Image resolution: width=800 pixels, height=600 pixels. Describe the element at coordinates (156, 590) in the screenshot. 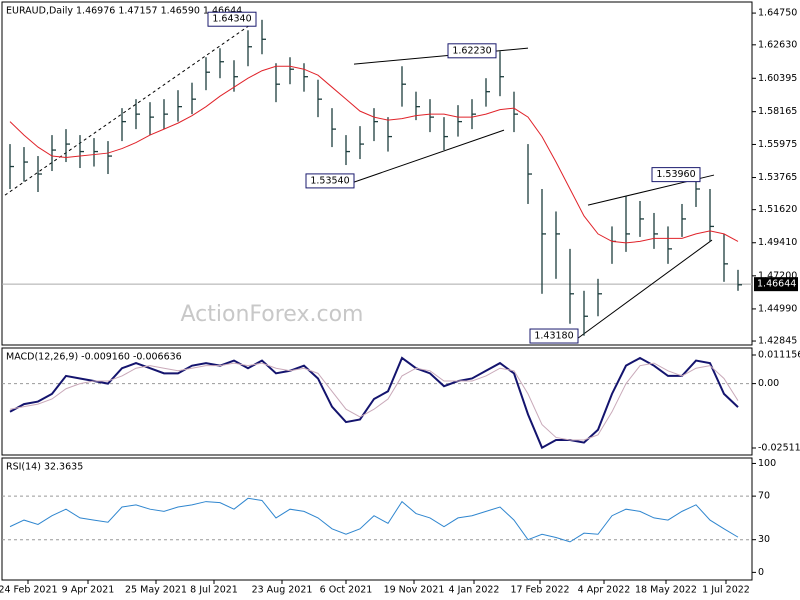

I see `x-tick-label: 25 May 2021` at that location.